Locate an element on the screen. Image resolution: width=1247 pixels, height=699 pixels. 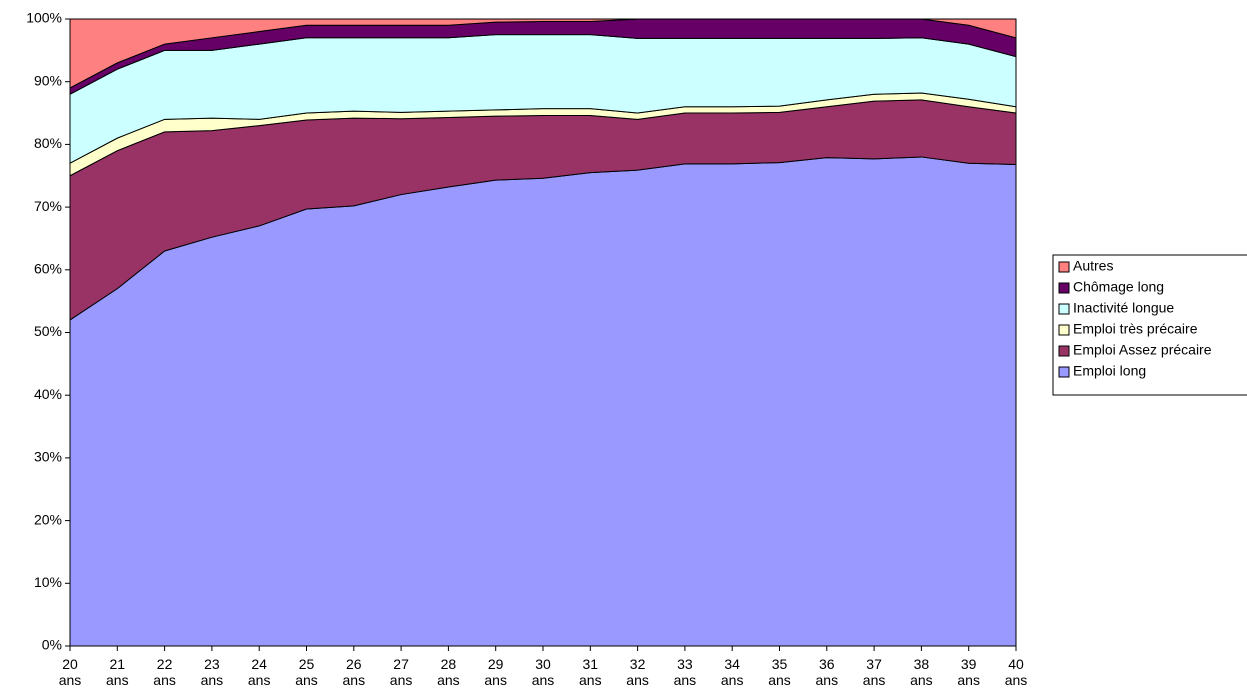
x-tick-label: 32 ans is located at coordinates (637, 672).